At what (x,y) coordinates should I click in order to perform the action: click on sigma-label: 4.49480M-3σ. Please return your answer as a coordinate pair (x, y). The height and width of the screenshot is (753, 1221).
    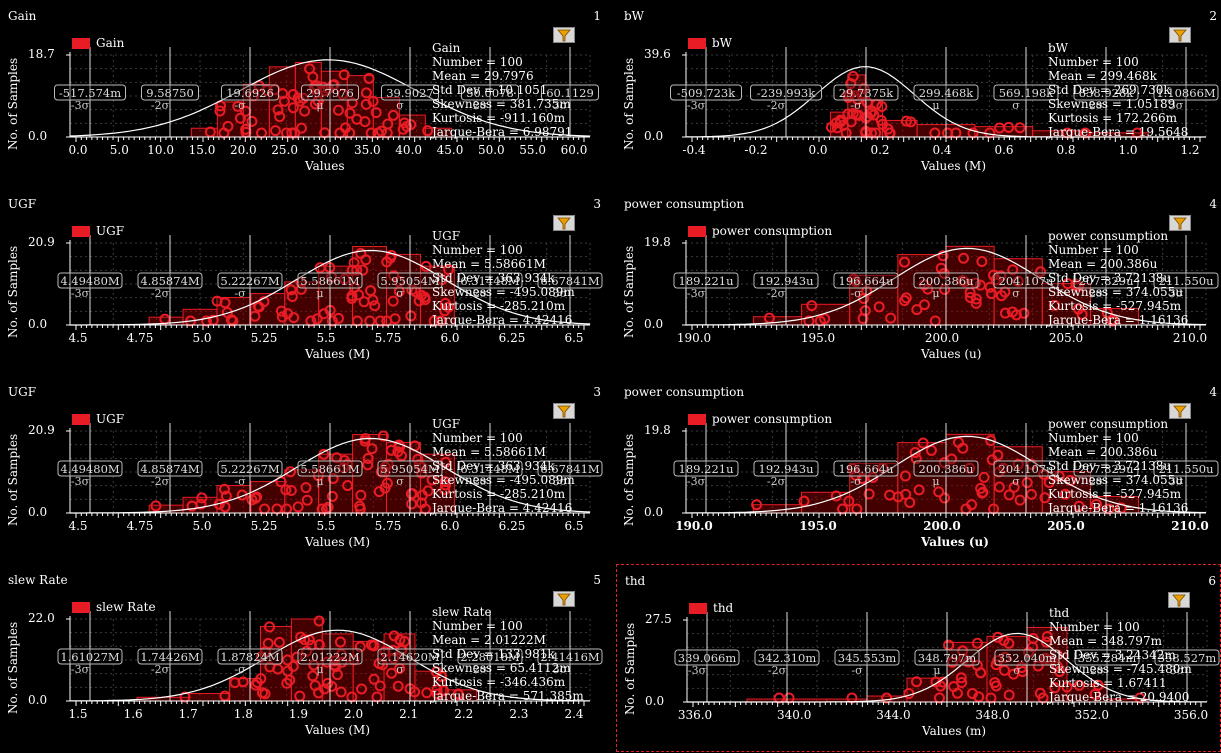
    Looking at the image, I should click on (90, 286).